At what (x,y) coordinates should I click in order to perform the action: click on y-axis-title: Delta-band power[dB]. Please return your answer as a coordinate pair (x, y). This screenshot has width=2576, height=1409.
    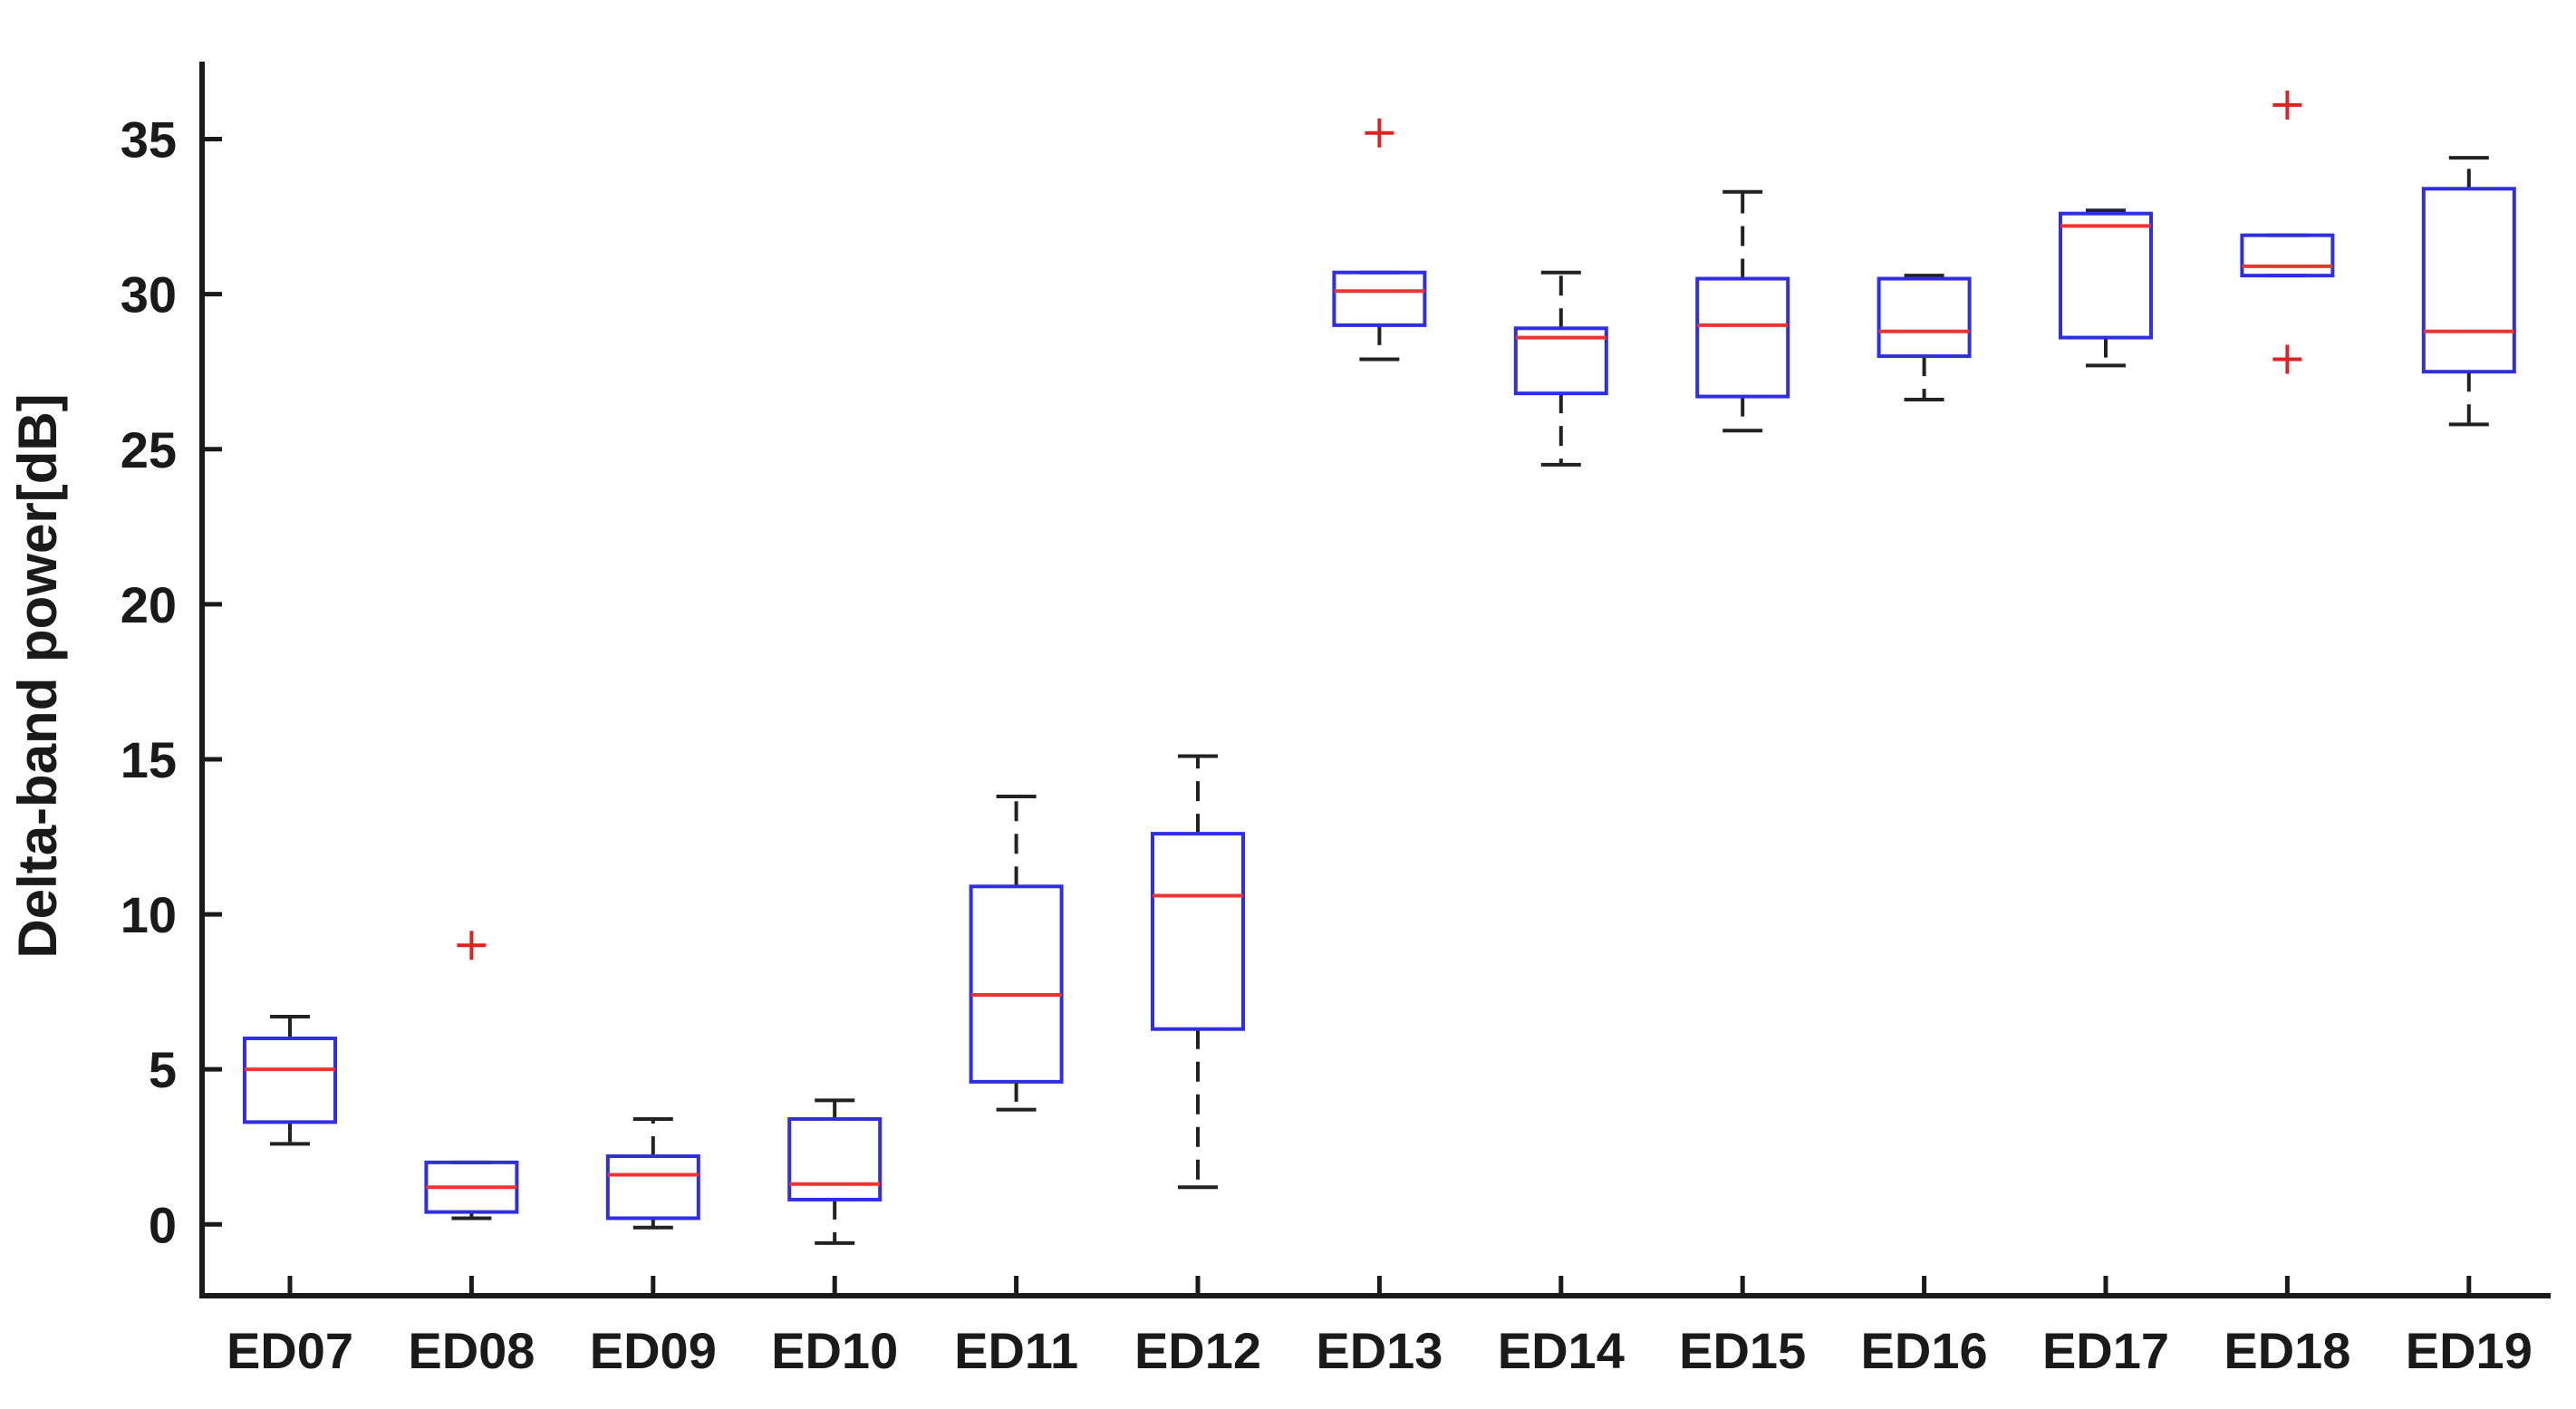
    Looking at the image, I should click on (37, 675).